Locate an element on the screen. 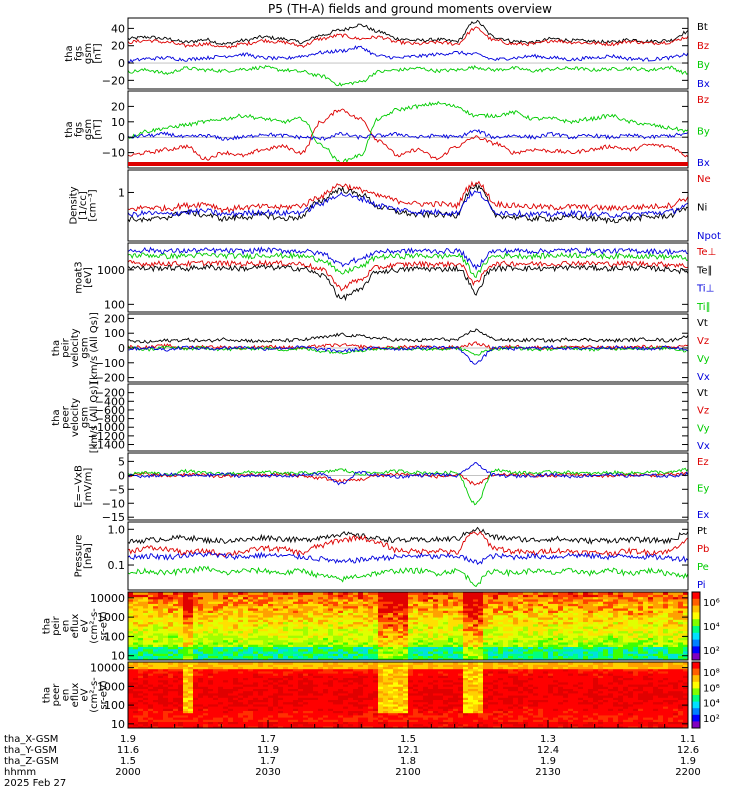 This screenshot has height=800, width=750. y-tick-label: 10000 is located at coordinates (107, 598).